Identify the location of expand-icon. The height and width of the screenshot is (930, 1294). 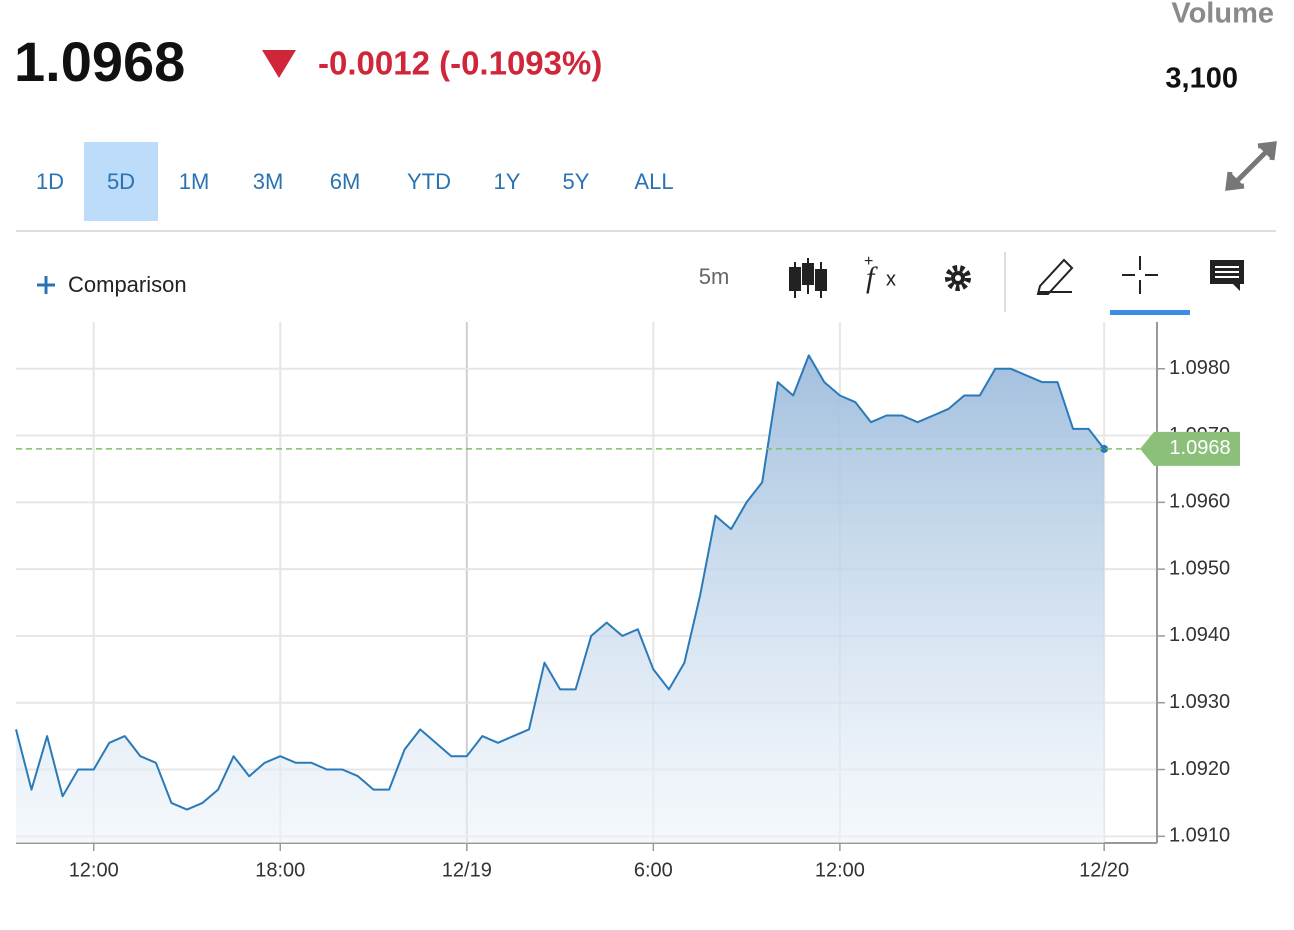
(1251, 166).